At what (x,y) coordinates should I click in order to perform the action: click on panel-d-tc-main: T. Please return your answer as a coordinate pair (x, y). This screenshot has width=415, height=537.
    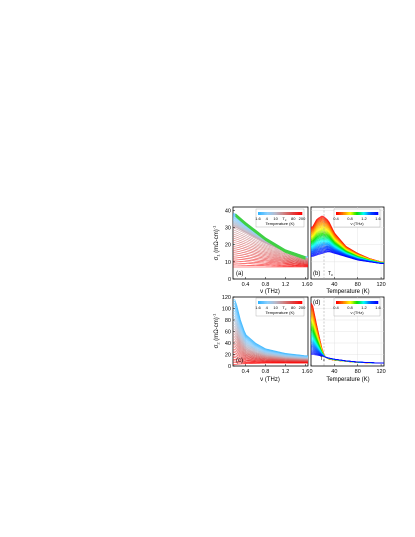
    Looking at the image, I should click on (321, 359).